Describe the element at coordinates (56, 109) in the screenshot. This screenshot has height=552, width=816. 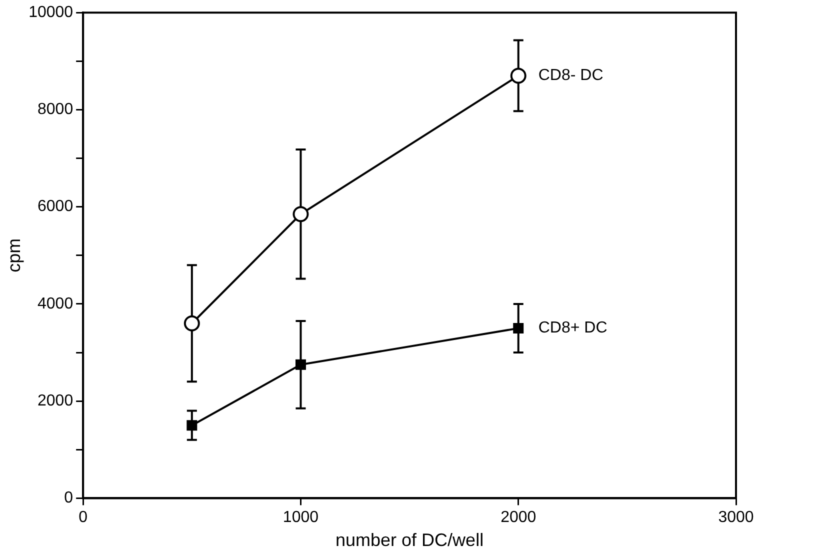
I see `y-tick-label: 8000` at that location.